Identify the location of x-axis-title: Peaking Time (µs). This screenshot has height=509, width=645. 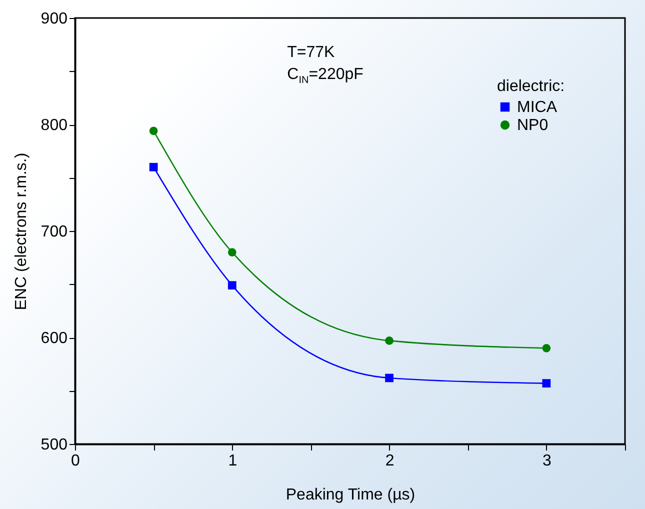
(351, 495).